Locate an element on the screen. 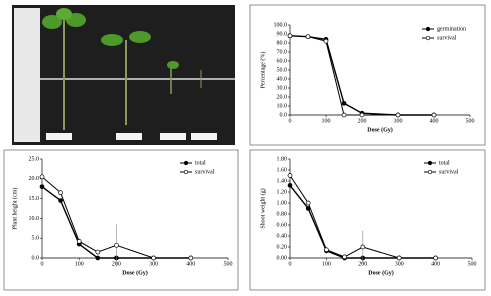 The width and height of the screenshot is (491, 296). y-tick-label: 30.0 is located at coordinates (282, 88).